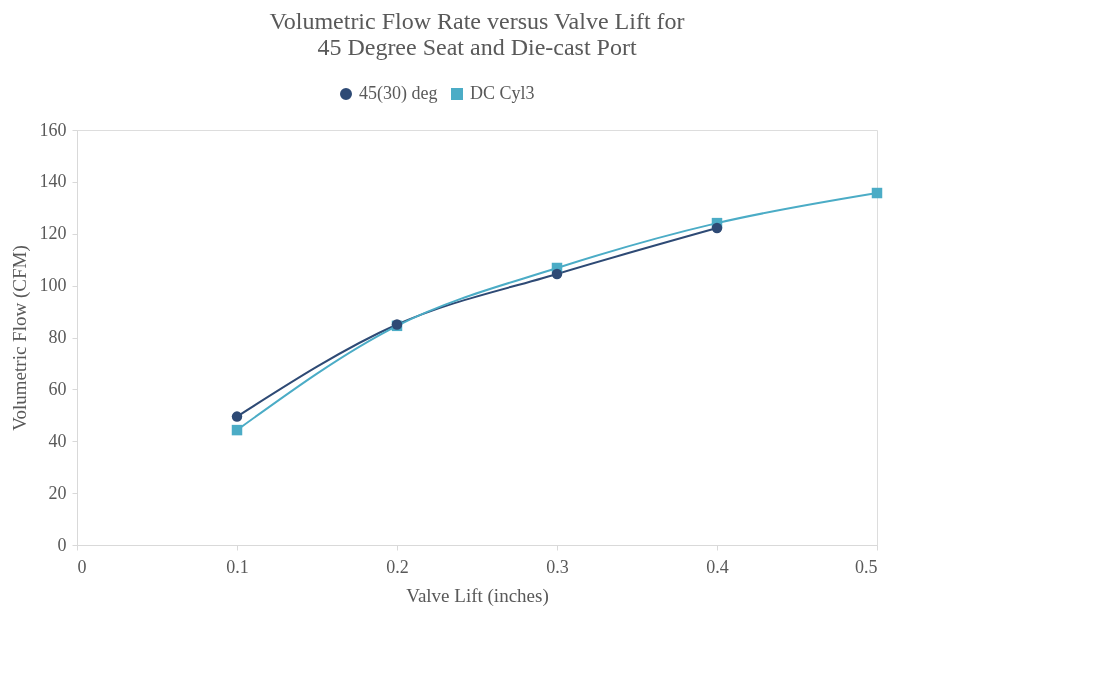 The width and height of the screenshot is (1112, 673). What do you see at coordinates (477, 21) in the screenshot?
I see `text: Volumetric Flow Rate versus Valve Lift for` at bounding box center [477, 21].